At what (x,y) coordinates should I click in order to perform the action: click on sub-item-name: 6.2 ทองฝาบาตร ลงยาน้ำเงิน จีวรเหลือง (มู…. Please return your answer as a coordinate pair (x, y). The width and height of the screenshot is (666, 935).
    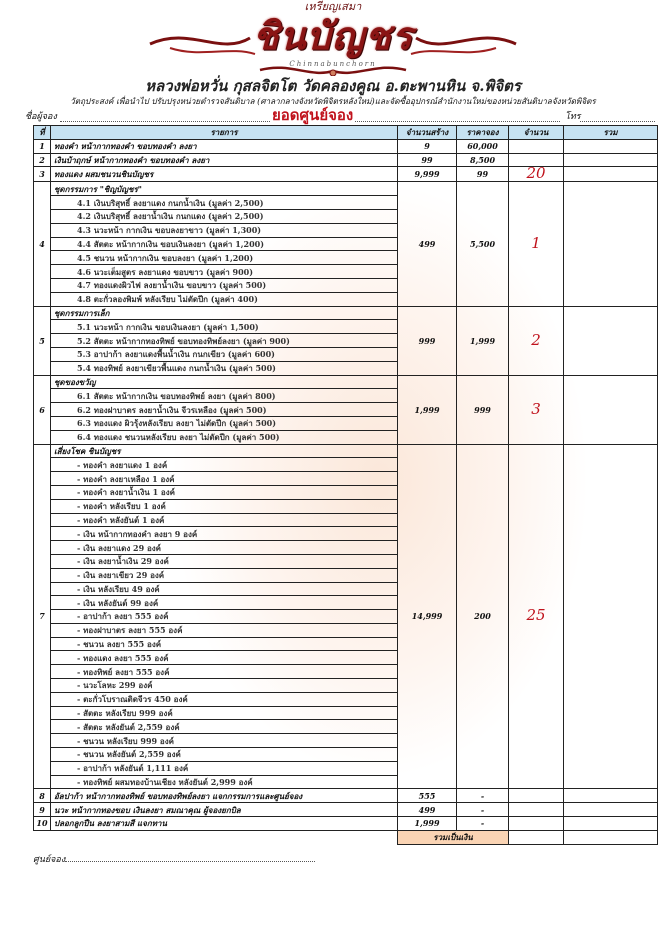
    Looking at the image, I should click on (224, 409).